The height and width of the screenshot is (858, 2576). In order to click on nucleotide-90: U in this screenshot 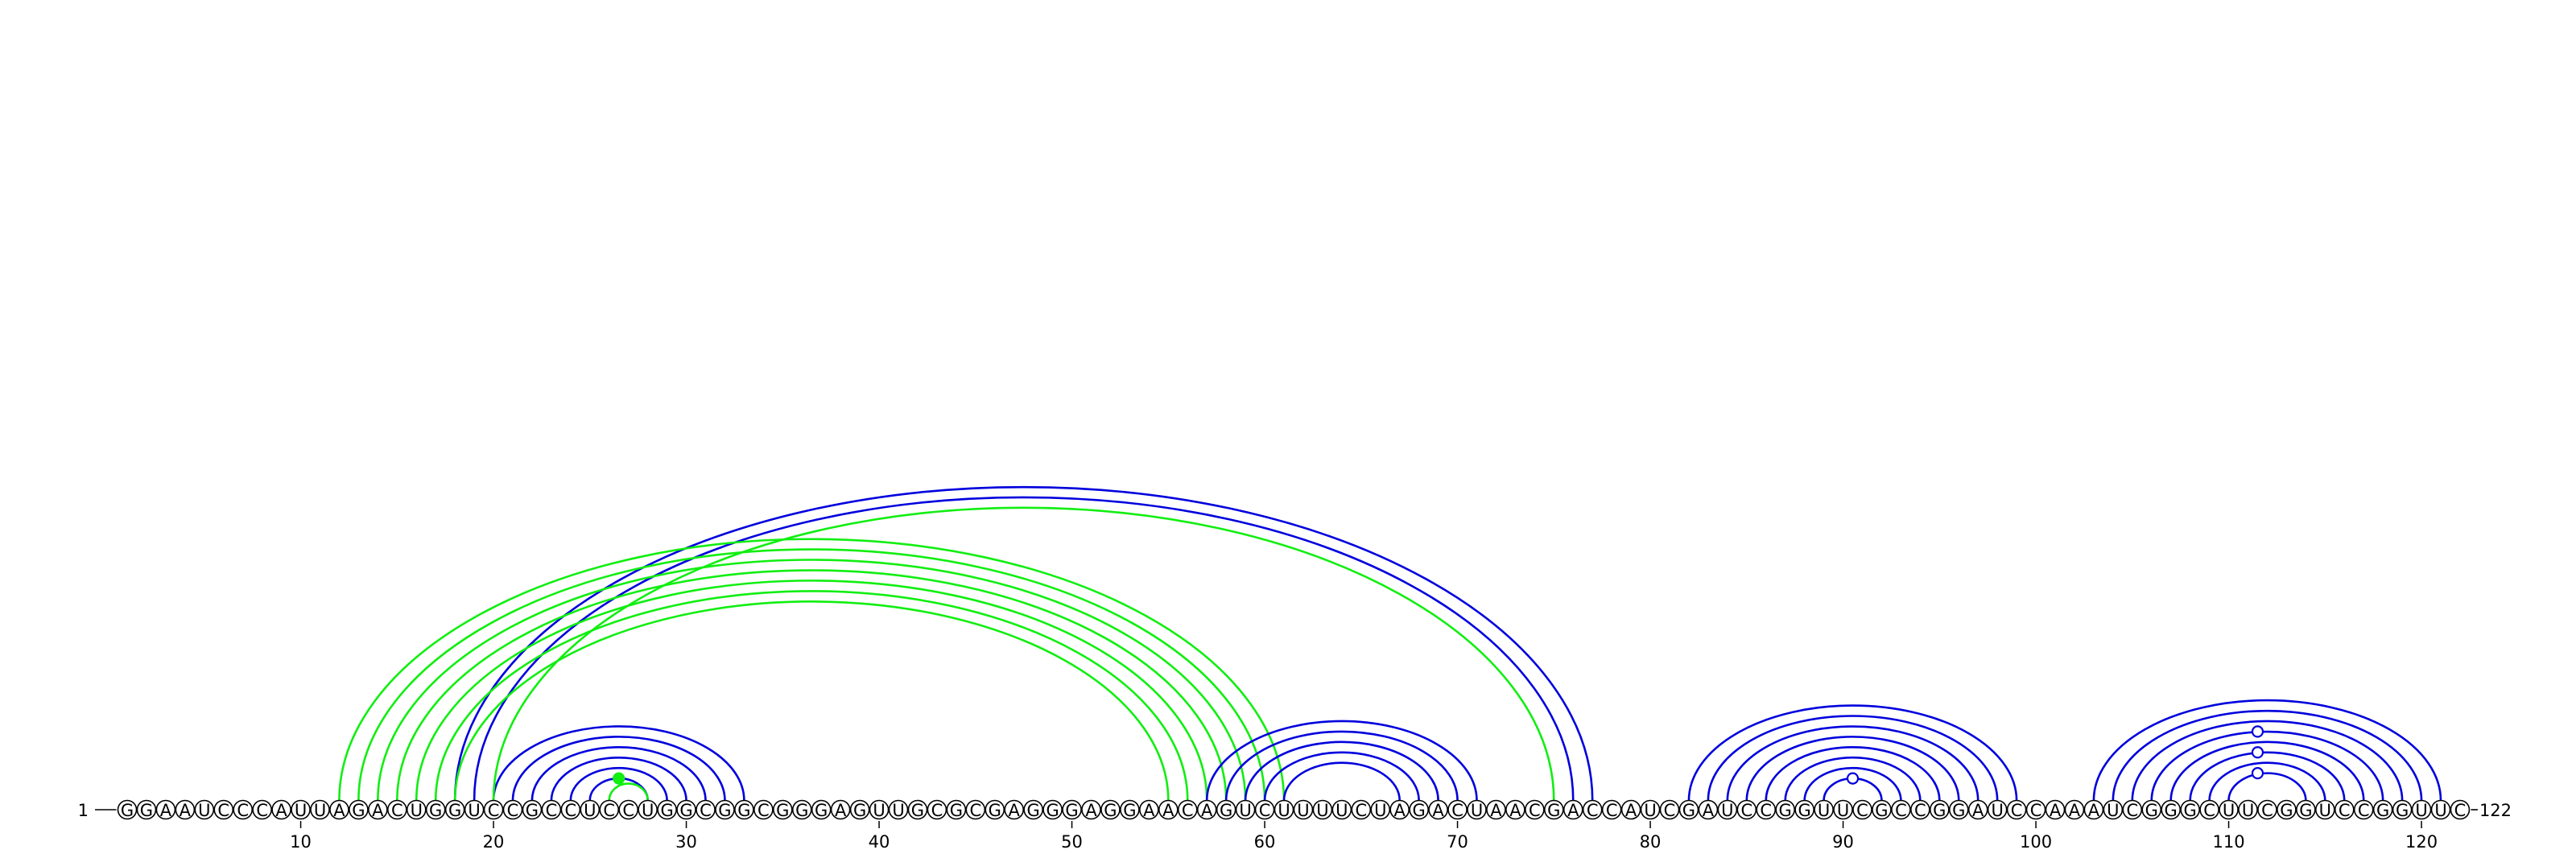, I will do `click(1843, 809)`.